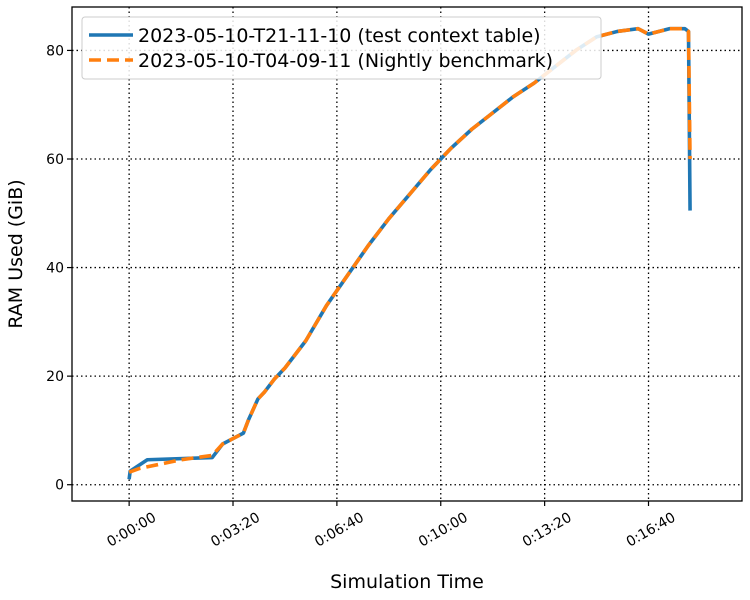  Describe the element at coordinates (55, 269) in the screenshot. I see `y-tick-label-2: 40` at that location.